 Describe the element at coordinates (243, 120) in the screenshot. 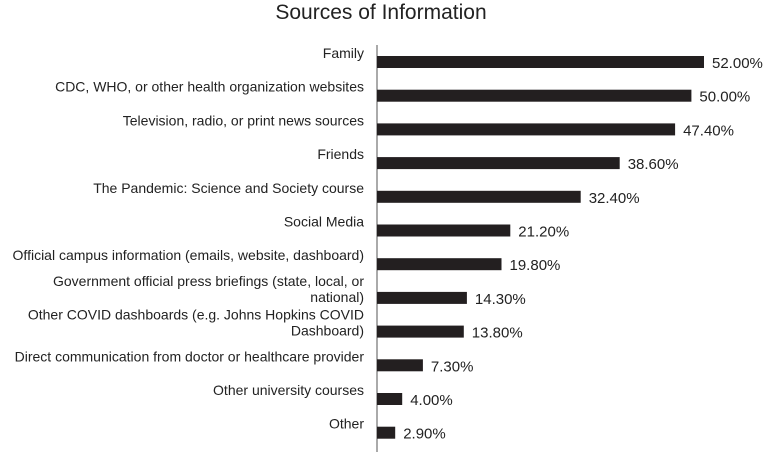

I see `category-label-2: Television, radio, or print news sources` at that location.